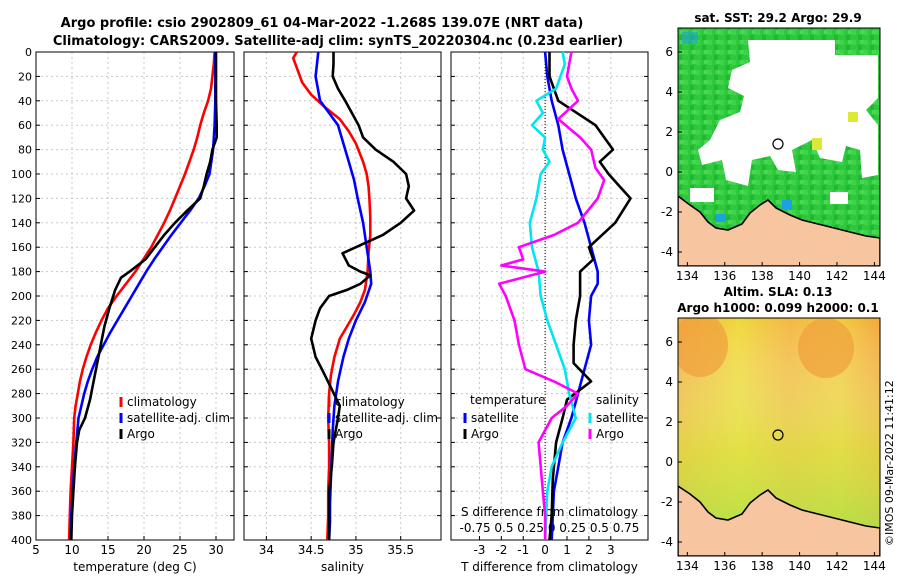  Describe the element at coordinates (355, 550) in the screenshot. I see `x-tick-label: 35` at that location.